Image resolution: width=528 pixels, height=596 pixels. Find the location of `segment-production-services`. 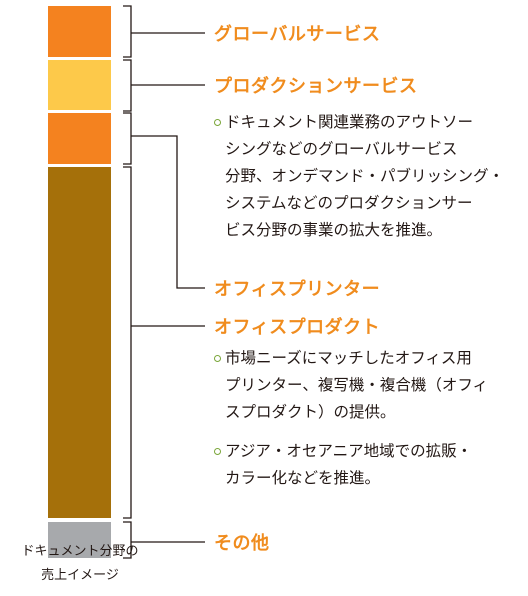

segment-production-services is located at coordinates (79, 85).